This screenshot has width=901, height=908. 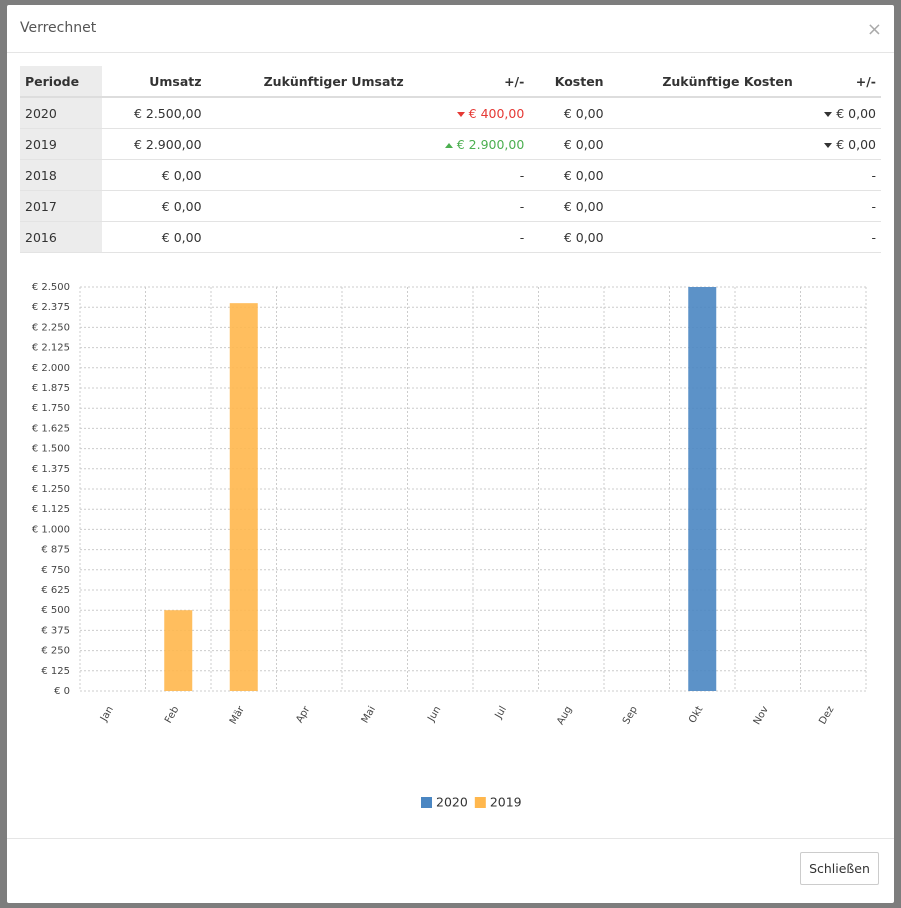 What do you see at coordinates (51, 509) in the screenshot?
I see `y-tick-label: € 1.125` at bounding box center [51, 509].